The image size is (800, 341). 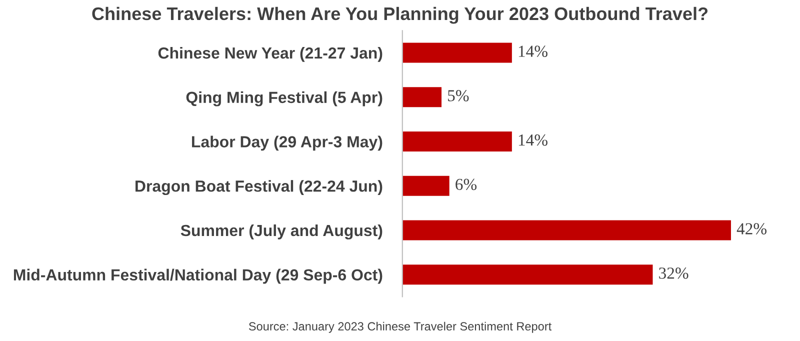 I want to click on data-label: 42%, so click(x=751, y=228).